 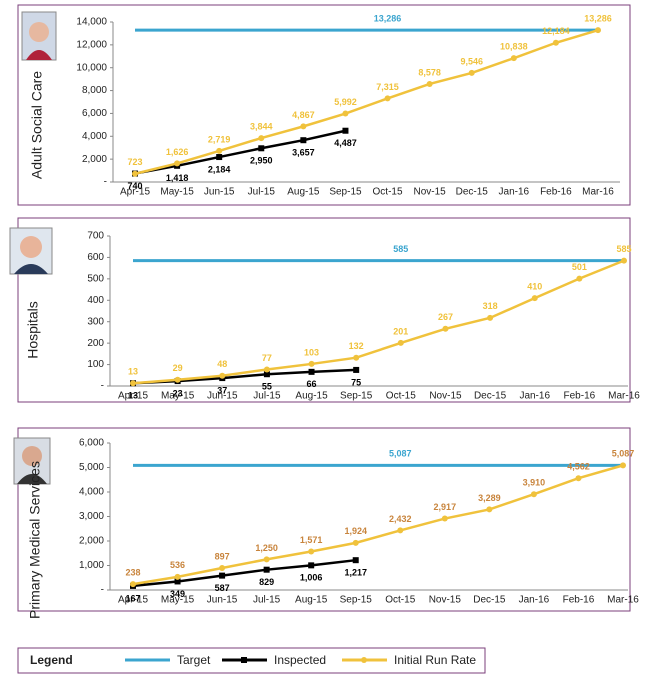 I want to click on y-tick-label: -, so click(x=102, y=386).